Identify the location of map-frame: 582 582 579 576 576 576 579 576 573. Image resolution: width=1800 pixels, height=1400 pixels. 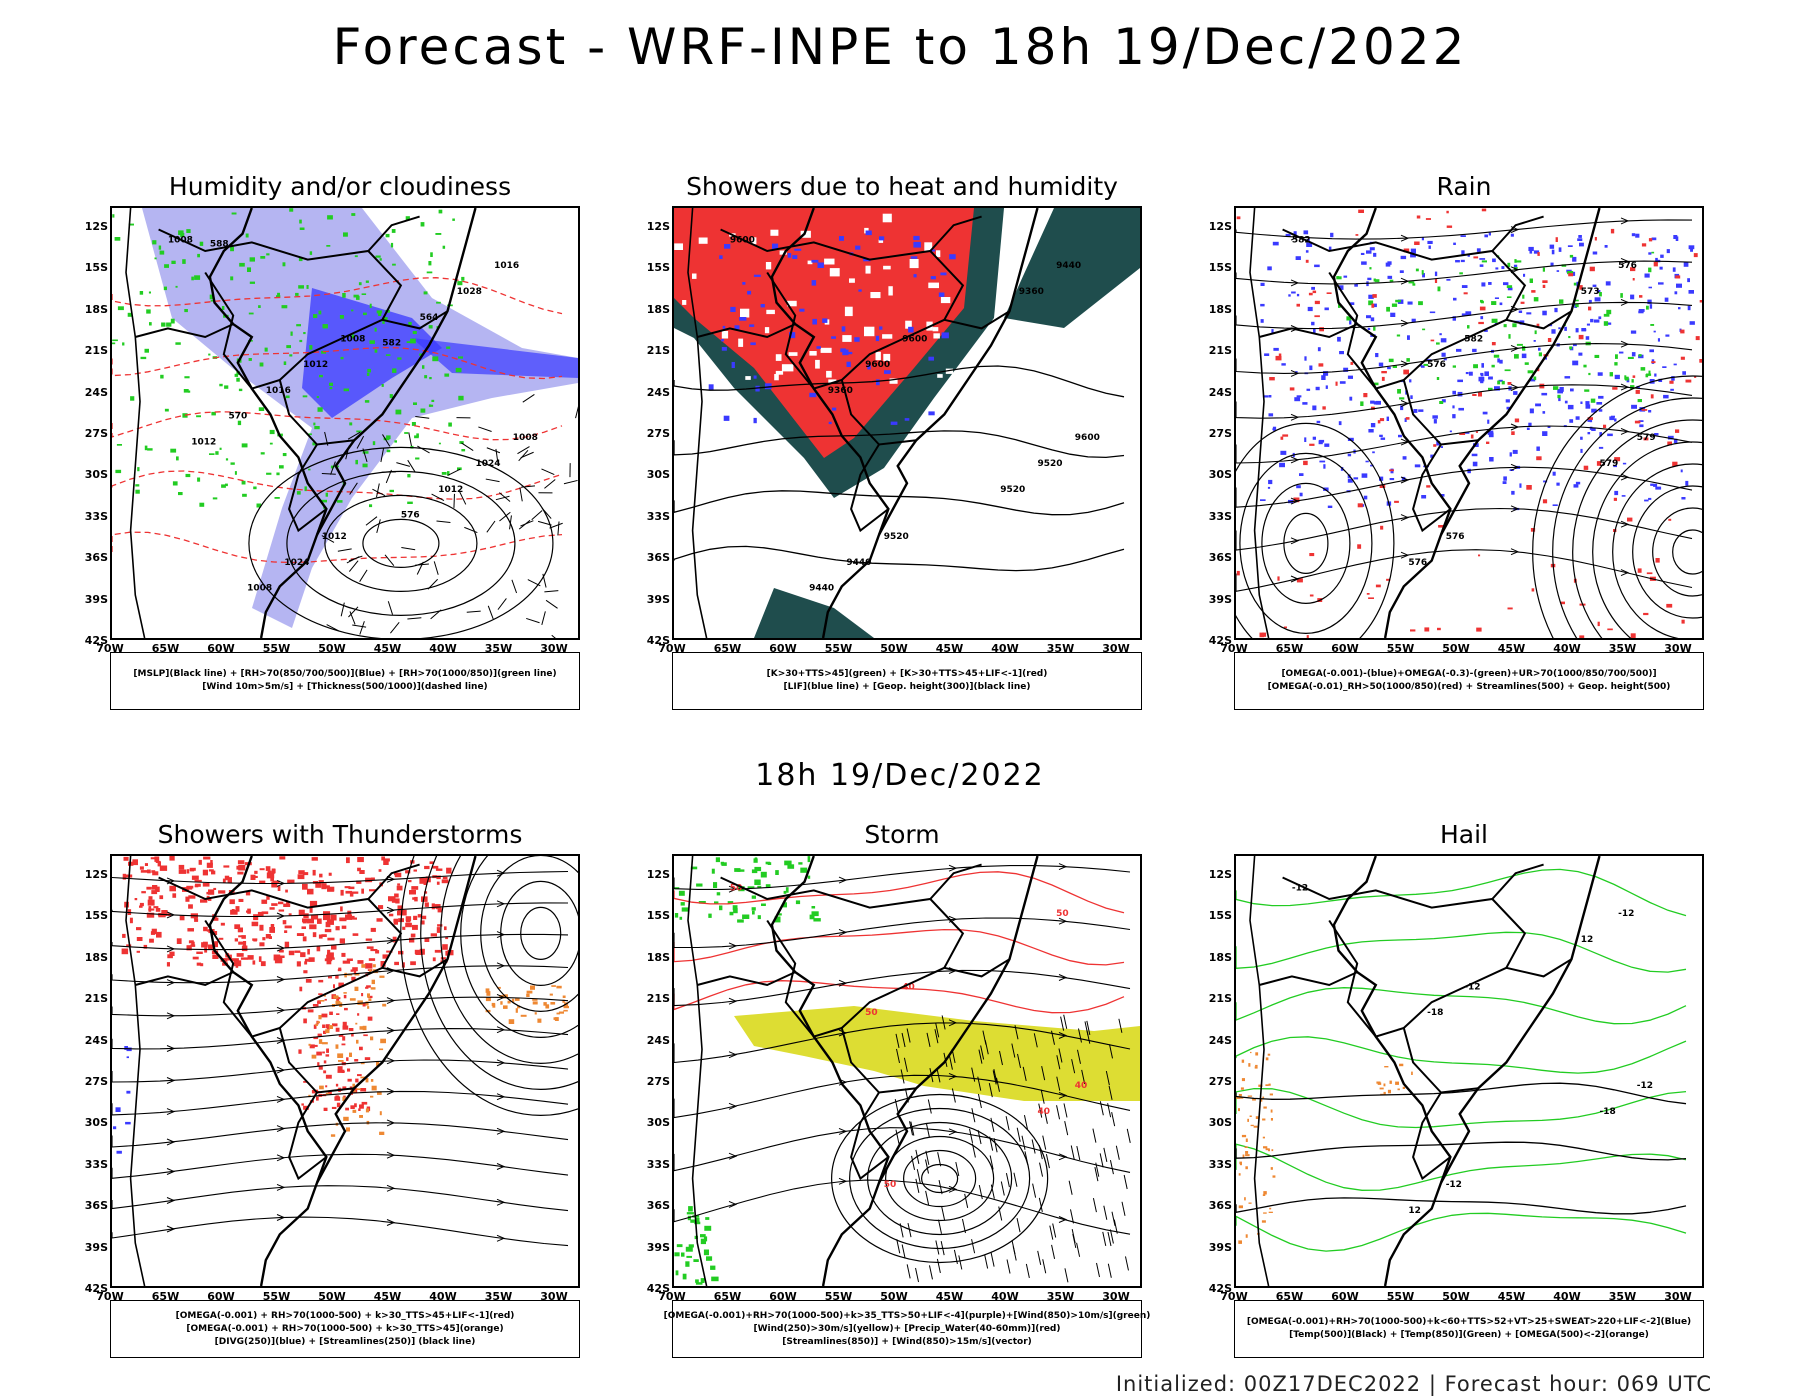
(1469, 423).